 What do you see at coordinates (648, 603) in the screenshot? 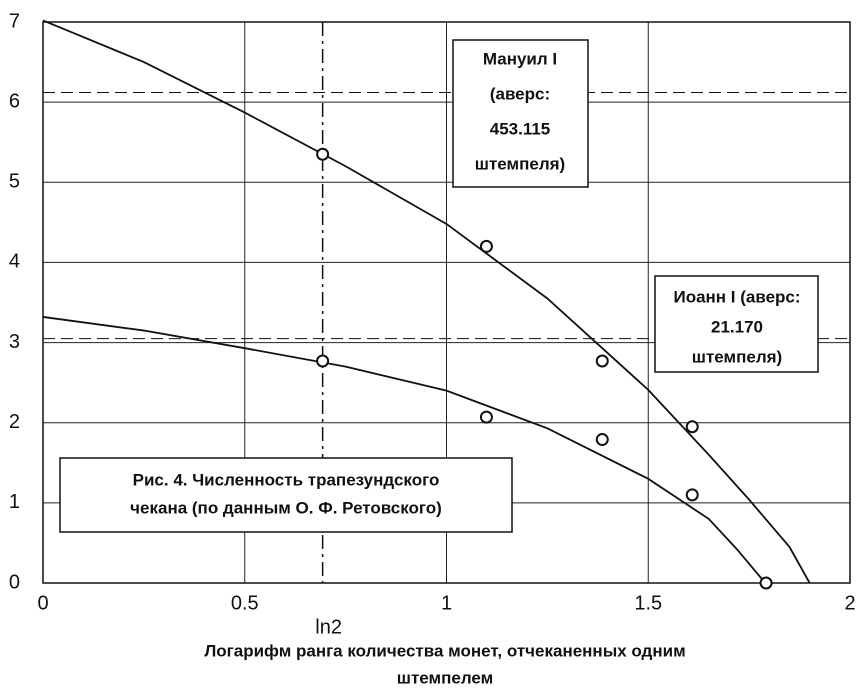
I see `x-tick-label: 1.5` at bounding box center [648, 603].